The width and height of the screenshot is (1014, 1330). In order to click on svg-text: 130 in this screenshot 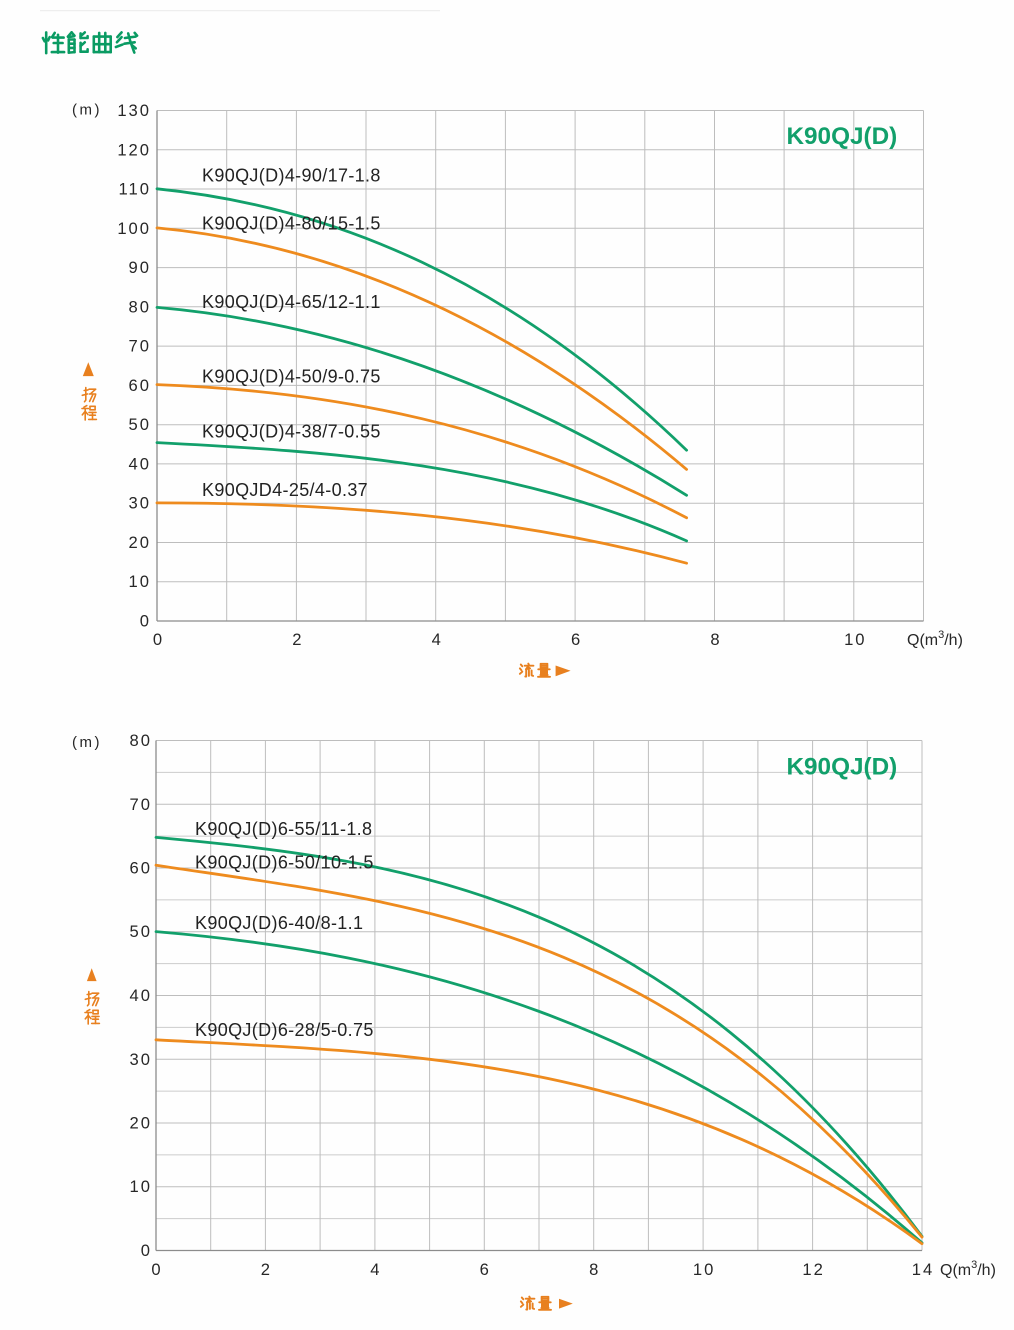, I will do `click(134, 110)`.